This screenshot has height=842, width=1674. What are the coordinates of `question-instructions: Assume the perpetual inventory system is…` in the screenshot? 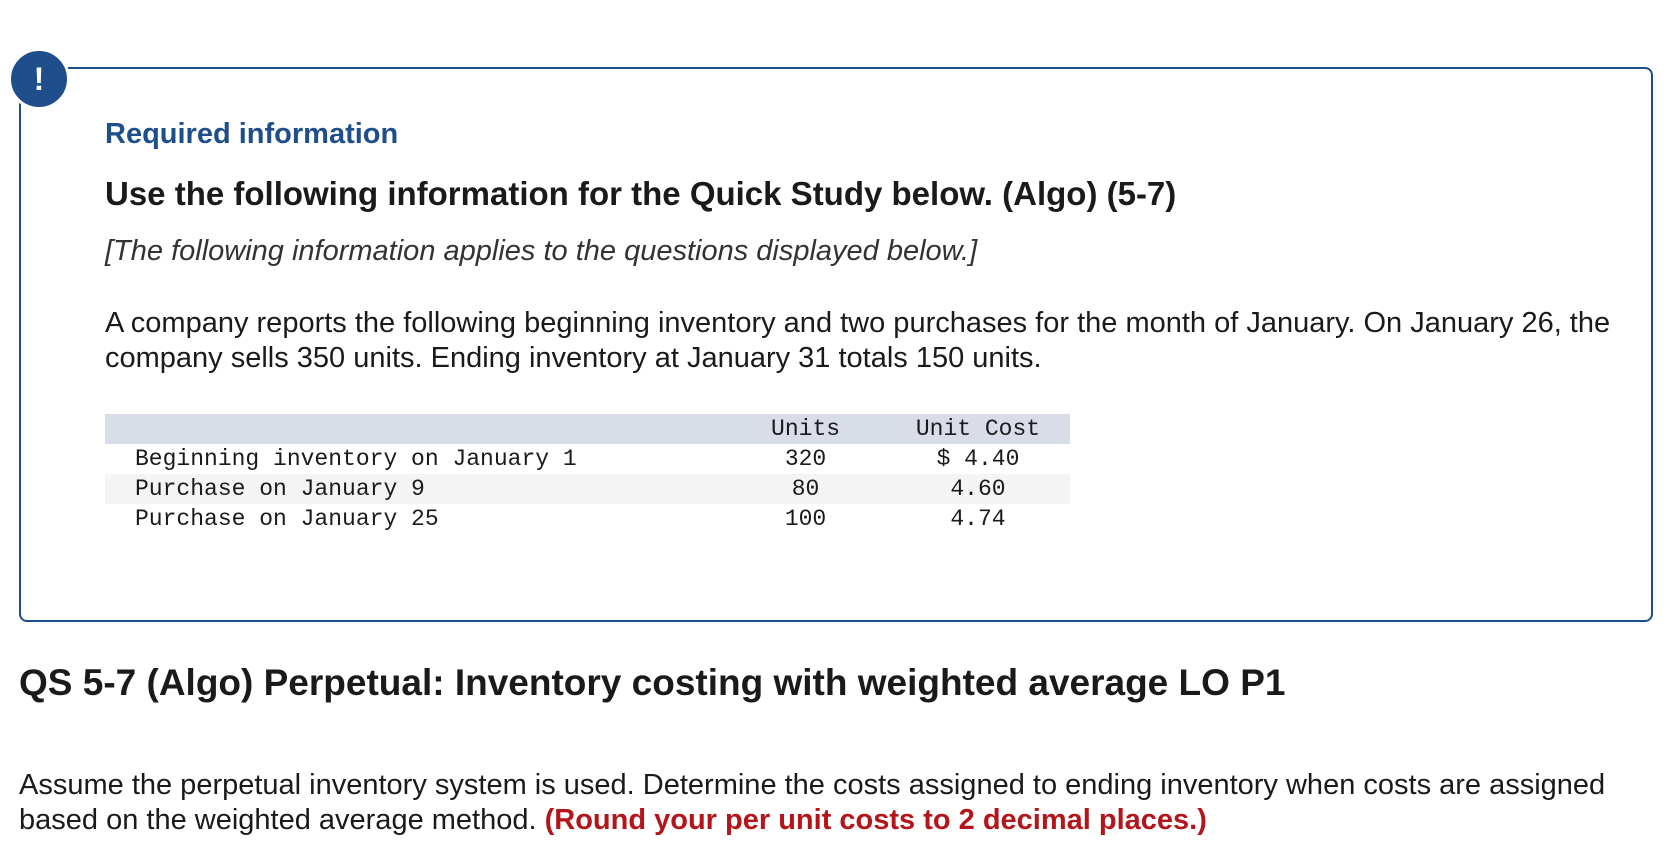 It's located at (839, 803).